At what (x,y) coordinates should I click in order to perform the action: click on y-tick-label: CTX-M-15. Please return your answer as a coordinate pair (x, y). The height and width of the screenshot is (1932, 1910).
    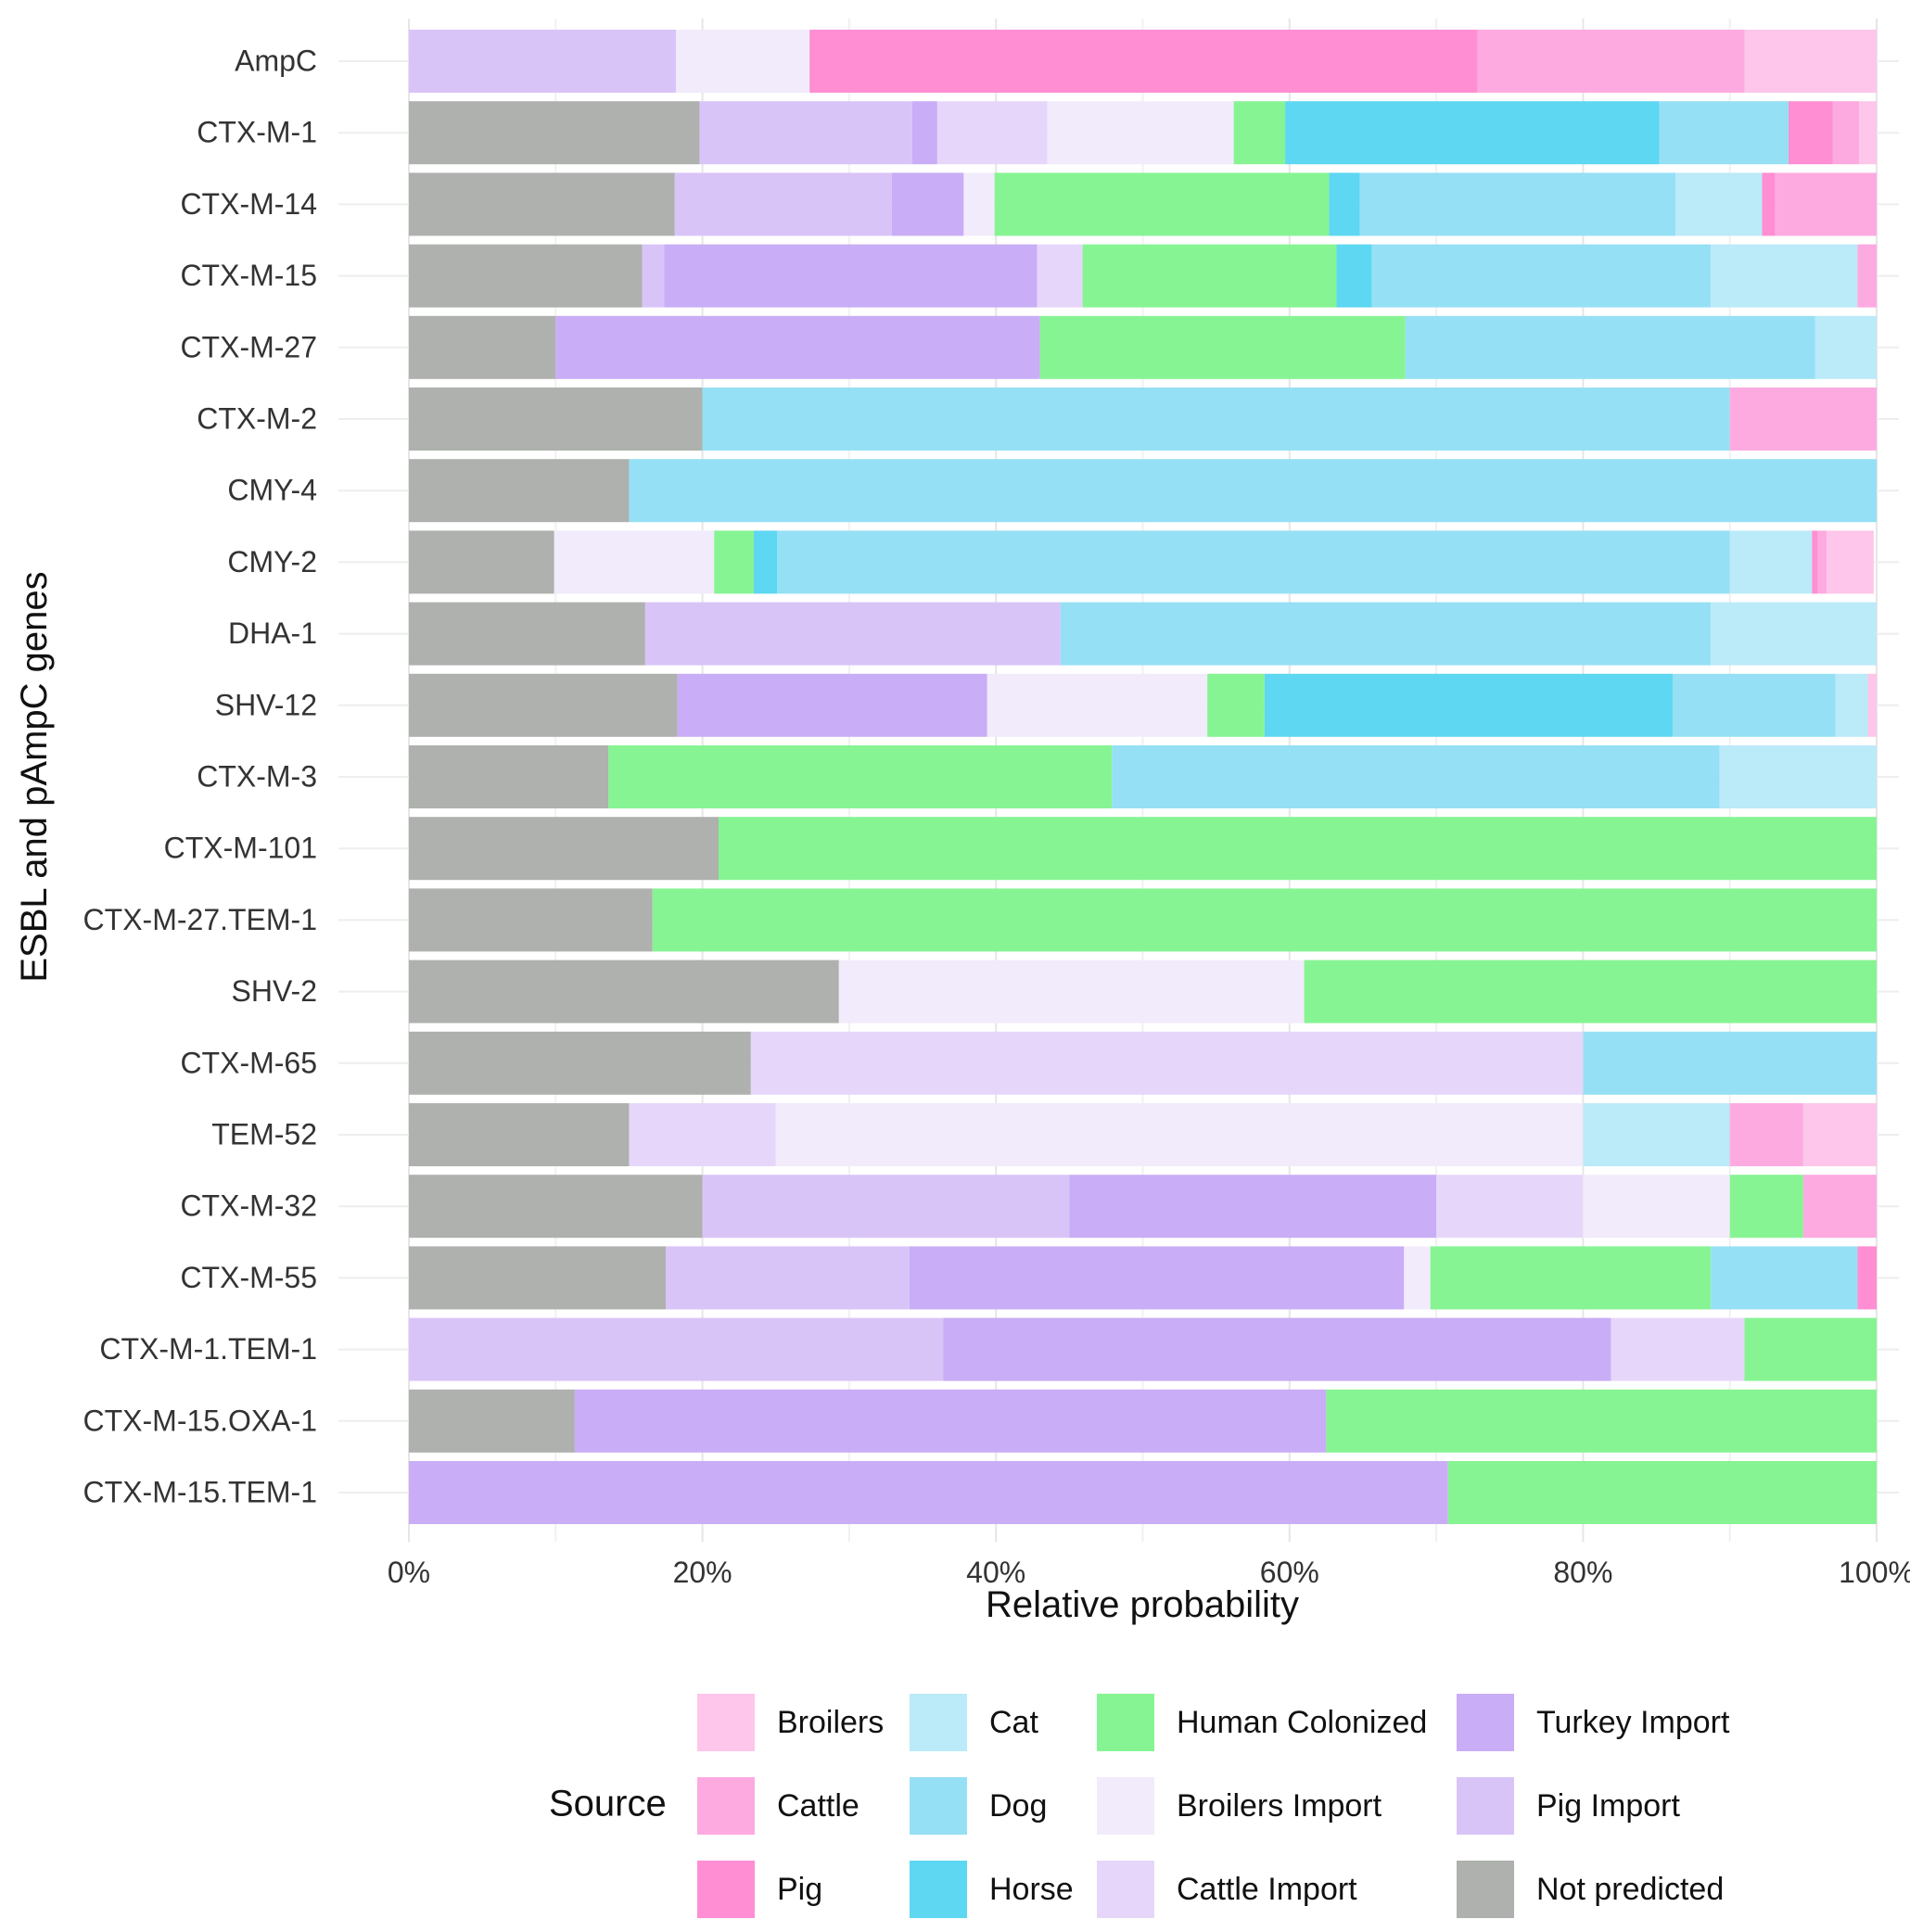
    Looking at the image, I should click on (248, 275).